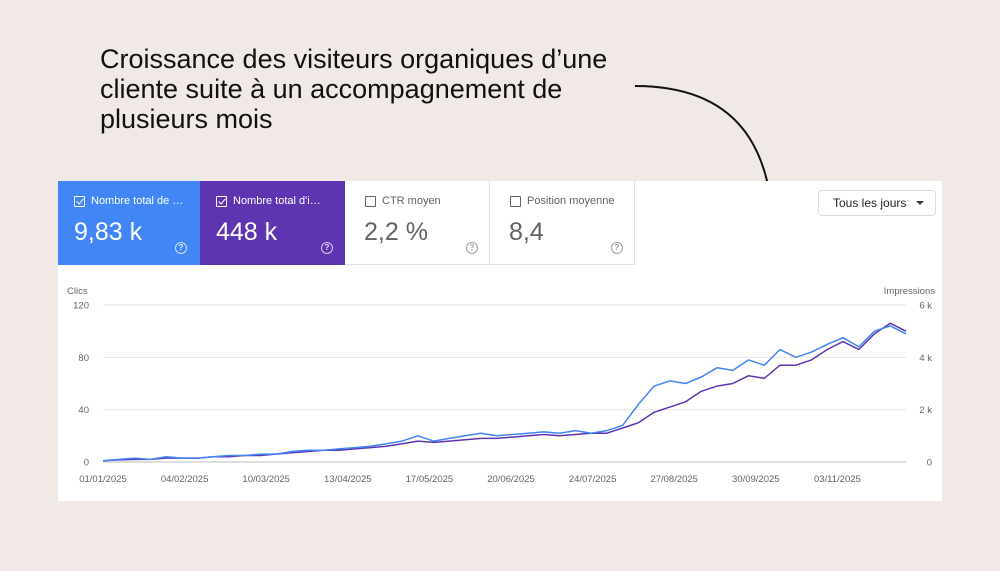 The width and height of the screenshot is (1000, 571). What do you see at coordinates (83, 358) in the screenshot?
I see `y-tick-label-left: 80` at bounding box center [83, 358].